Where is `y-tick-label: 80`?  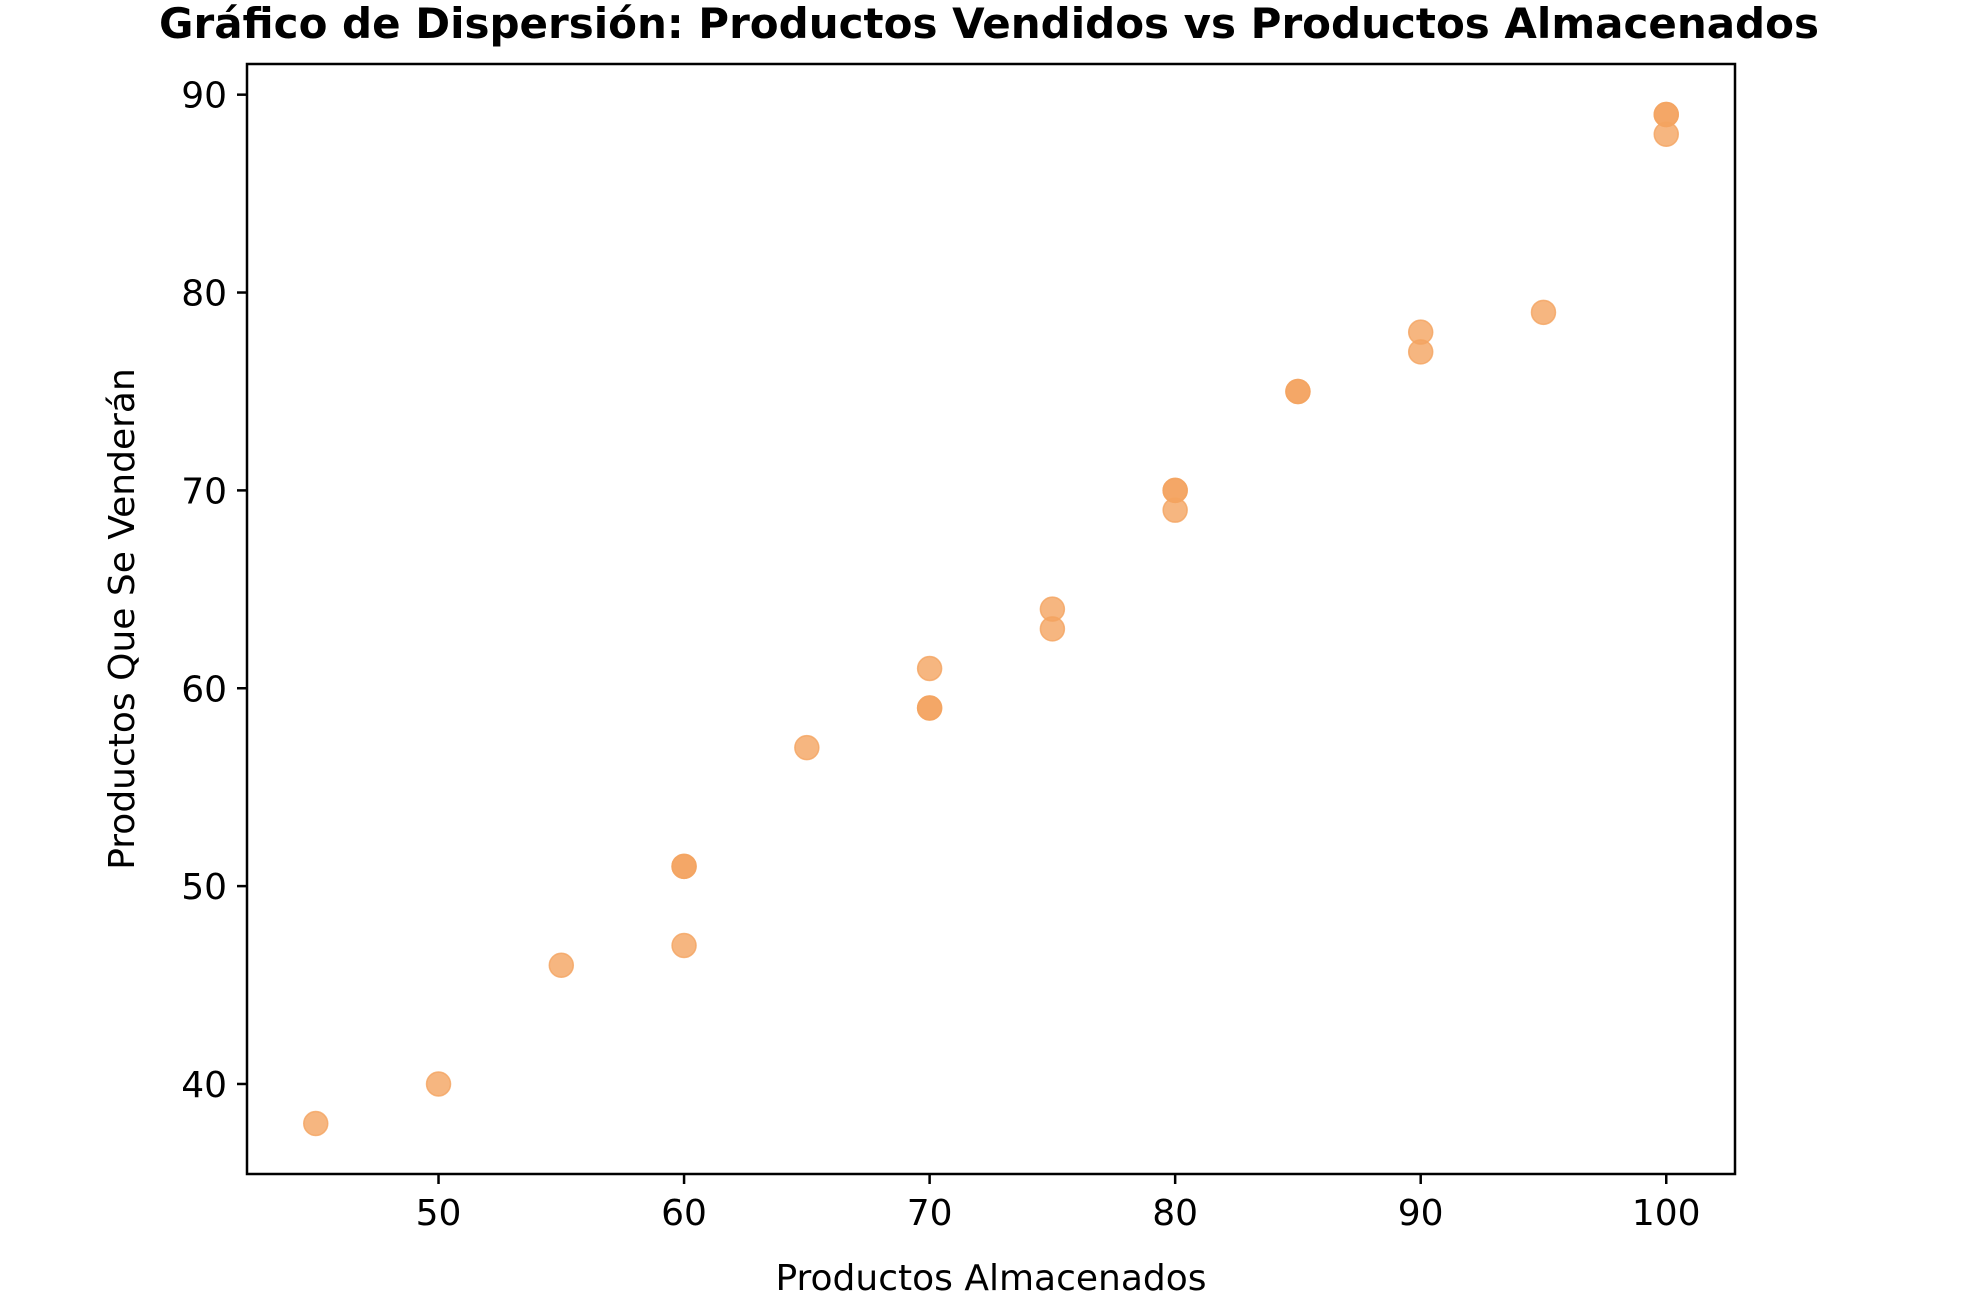
y-tick-label: 80 is located at coordinates (204, 294).